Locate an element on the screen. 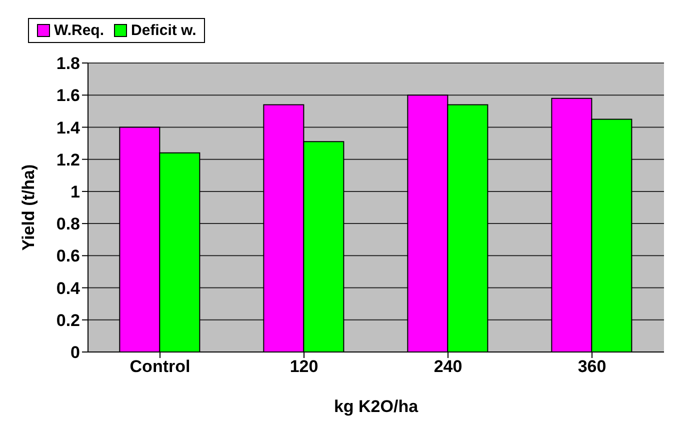 This screenshot has width=682, height=430. legend-label: Deficit w. is located at coordinates (163, 30).